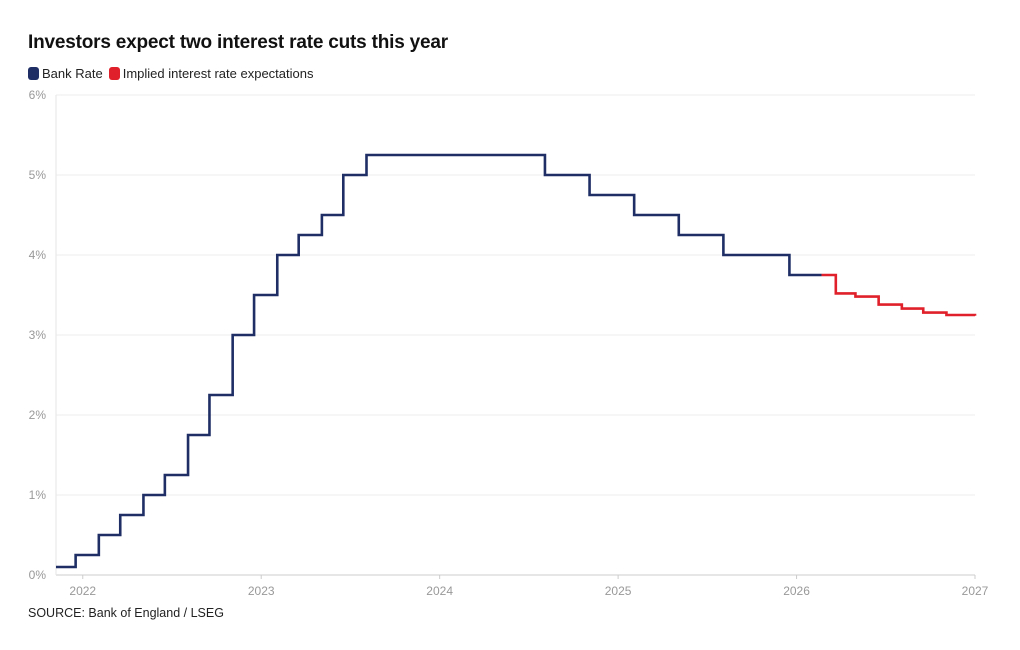  I want to click on legend-label-bank-rate: Bank Rate, so click(72, 73).